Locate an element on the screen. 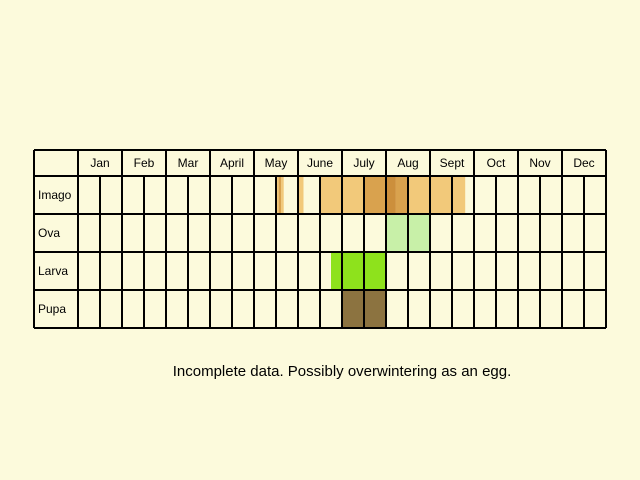 The image size is (640, 480). row-label-pupa: Pupa is located at coordinates (52, 309).